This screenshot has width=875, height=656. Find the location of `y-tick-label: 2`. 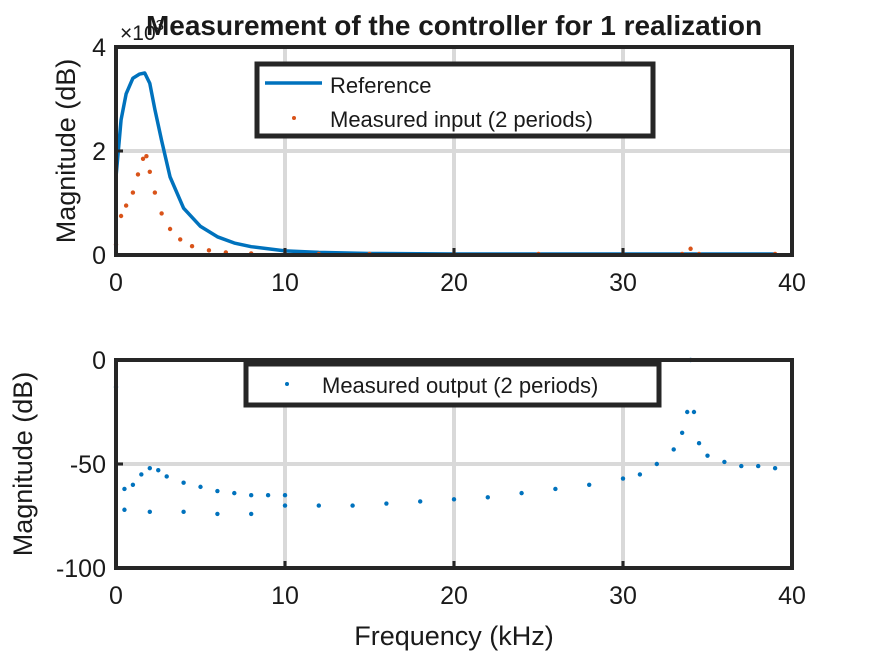

y-tick-label: 2 is located at coordinates (99, 152).